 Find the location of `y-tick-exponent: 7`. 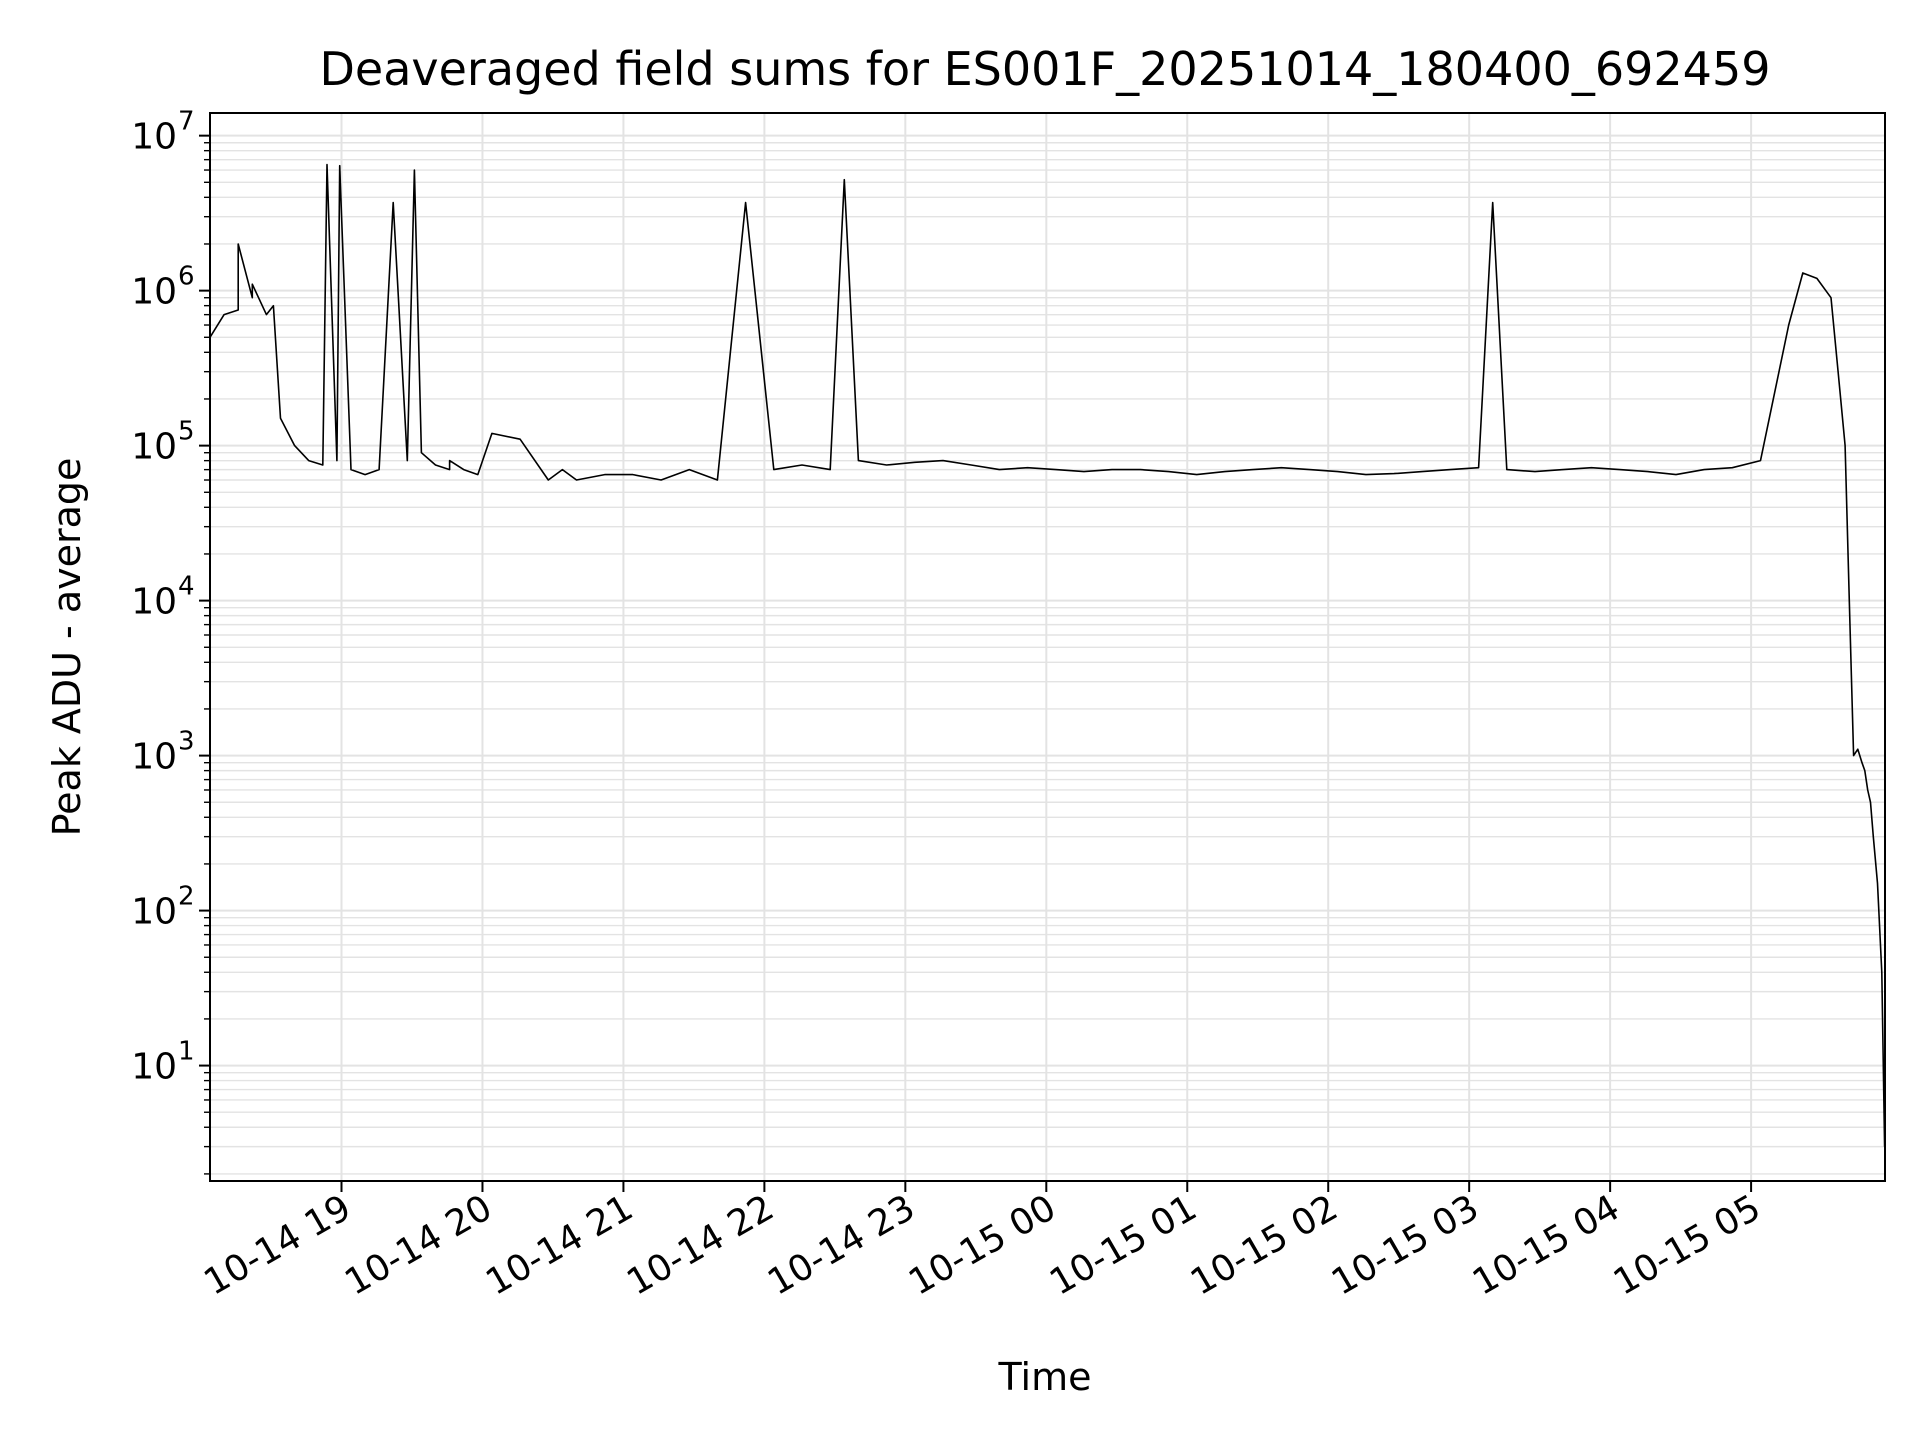

y-tick-exponent: 7 is located at coordinates (186, 122).